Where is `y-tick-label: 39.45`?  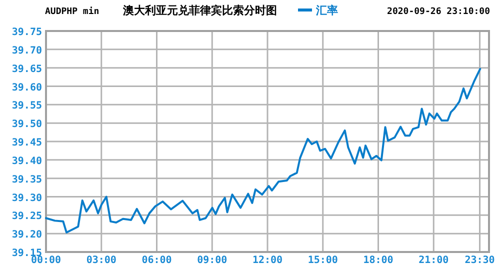 y-tick-label: 39.45 is located at coordinates (27, 143).